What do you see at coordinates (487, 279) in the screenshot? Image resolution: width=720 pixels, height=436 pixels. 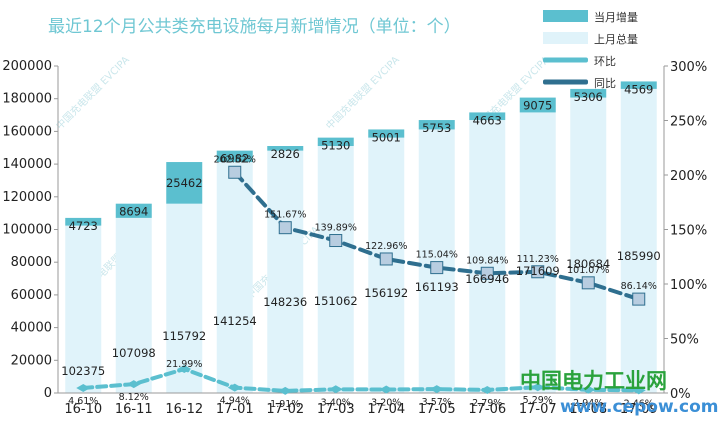 I see `total-value-label: 166946` at bounding box center [487, 279].